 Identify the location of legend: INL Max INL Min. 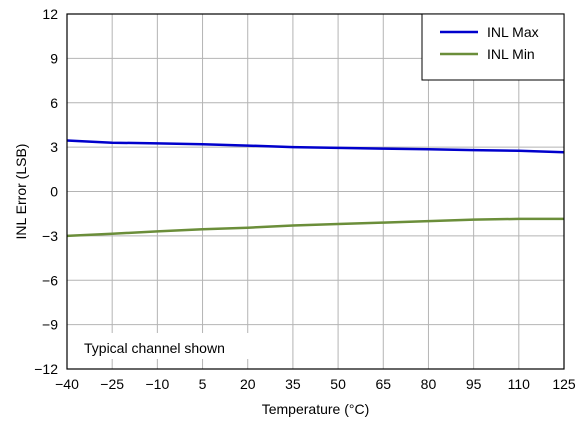
(493, 47).